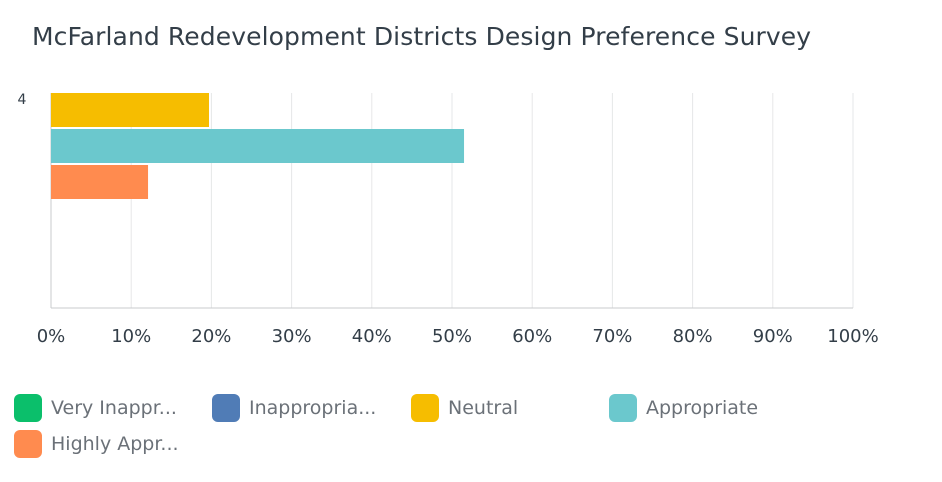 The width and height of the screenshot is (942, 482). I want to click on x-tick-label: 80%, so click(693, 336).